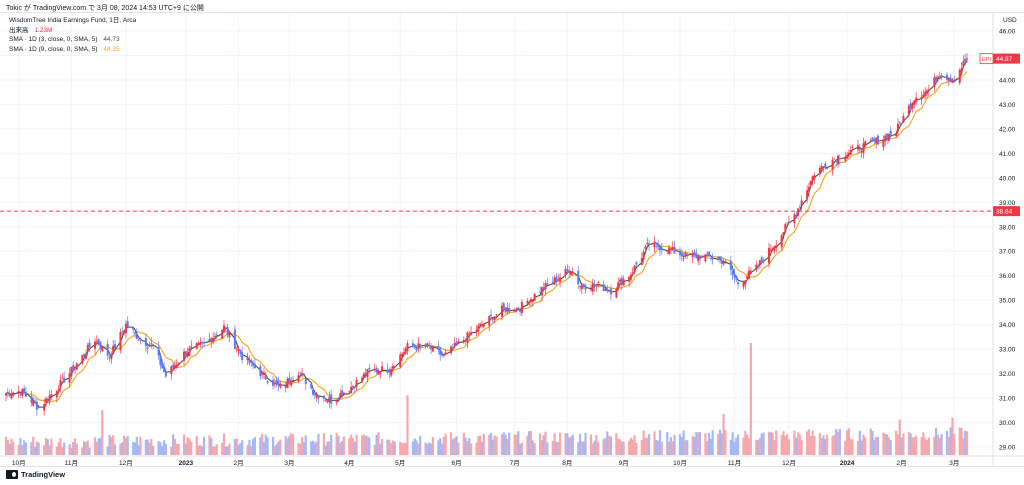 This screenshot has width=1024, height=485. I want to click on y-tick-label: 42.00, so click(1007, 129).